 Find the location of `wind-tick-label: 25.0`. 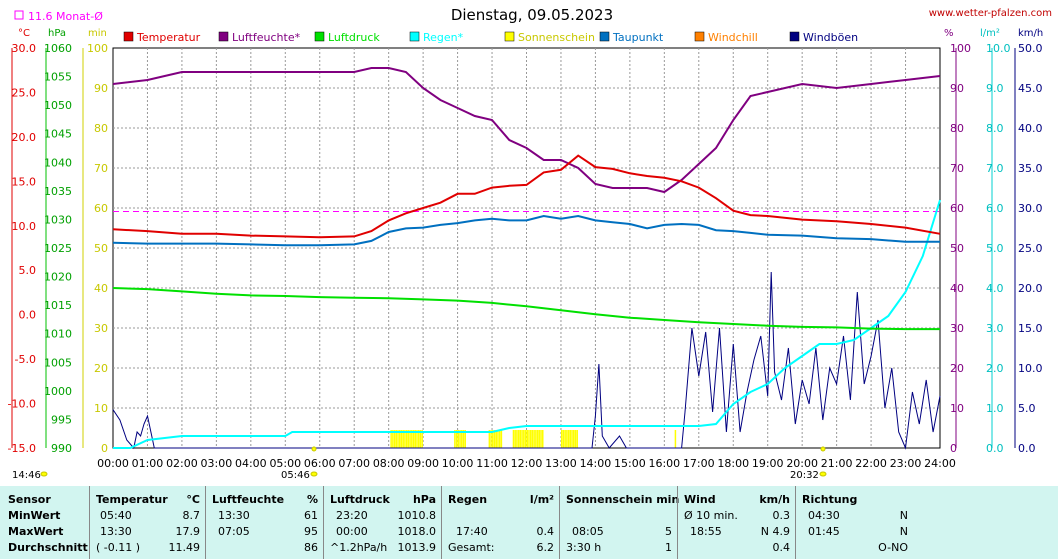

wind-tick-label: 25.0 is located at coordinates (1030, 248).